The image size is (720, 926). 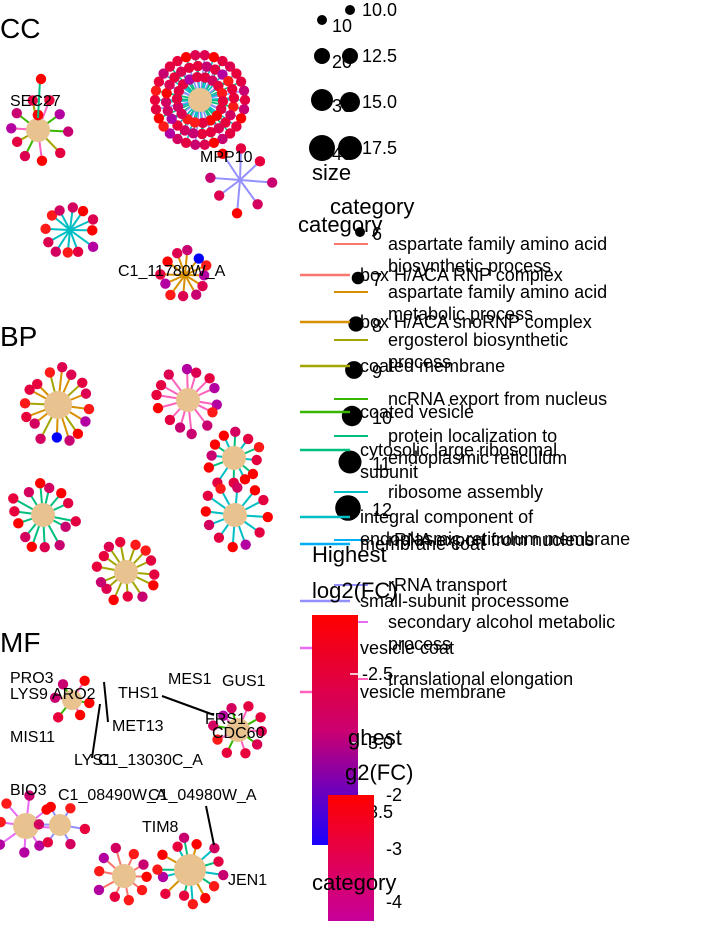 What do you see at coordinates (394, 849) in the screenshot?
I see `legend-label: -3` at bounding box center [394, 849].